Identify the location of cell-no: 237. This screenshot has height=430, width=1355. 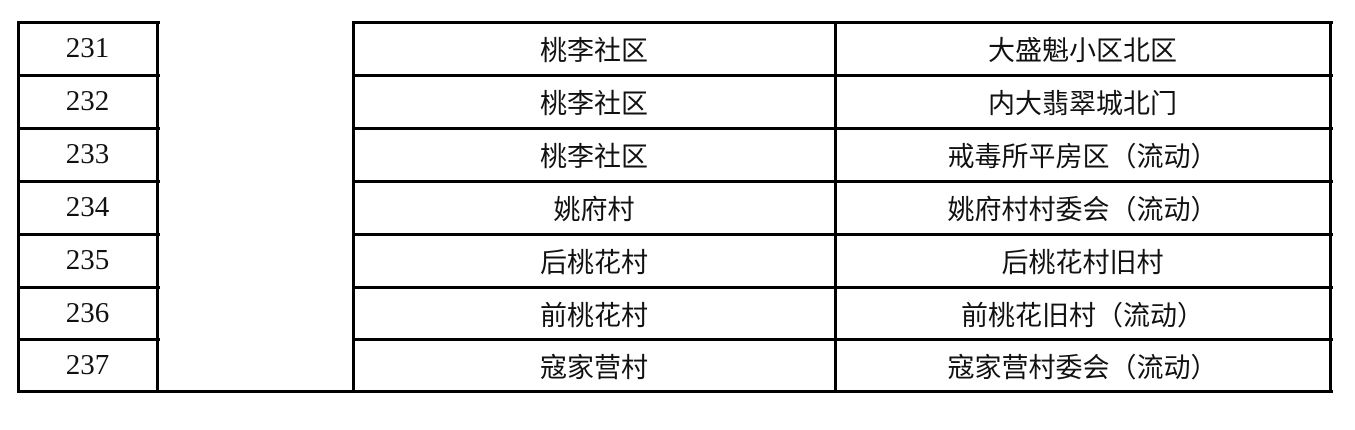
(87, 364).